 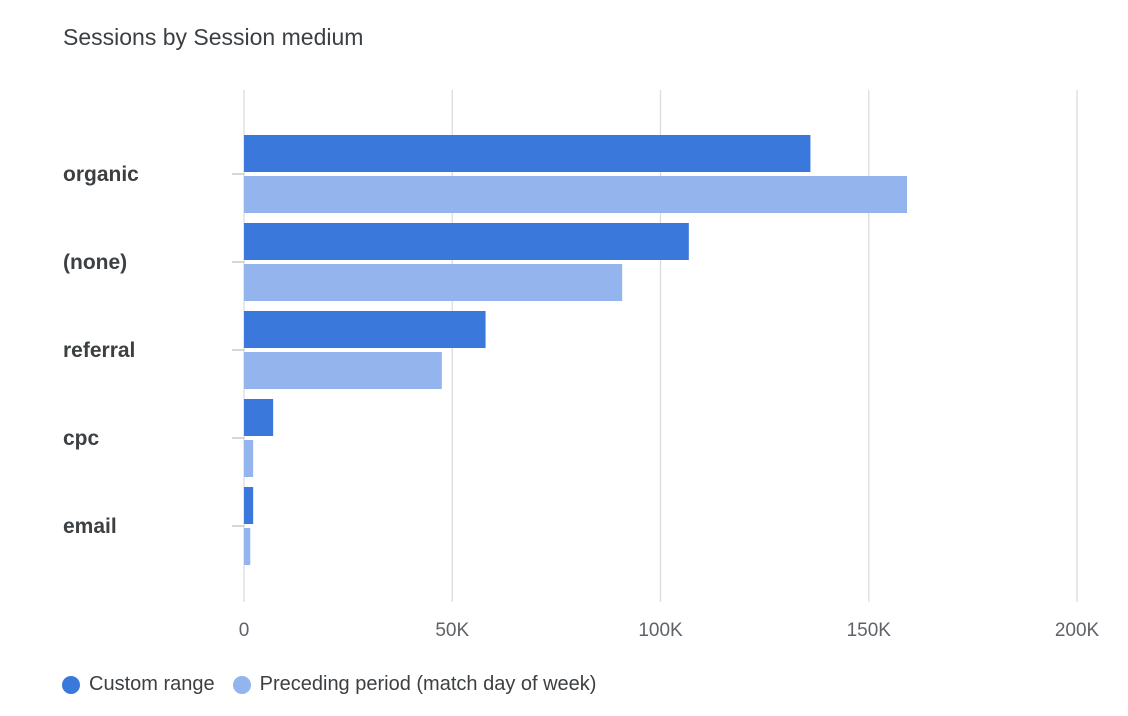 What do you see at coordinates (152, 684) in the screenshot?
I see `legend-label-series-1: Custom range` at bounding box center [152, 684].